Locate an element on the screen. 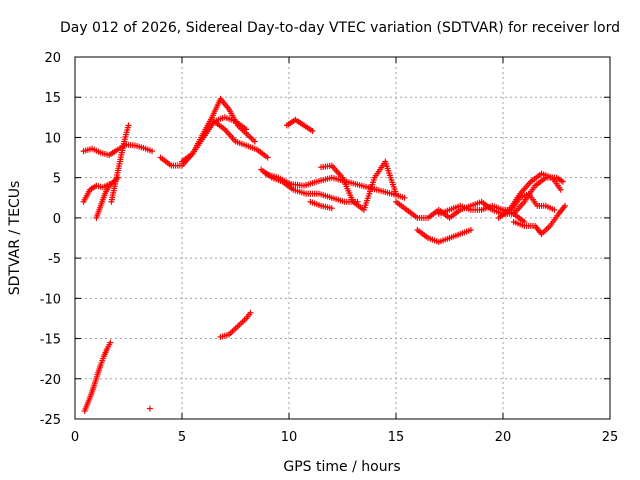 The image size is (640, 480). x-tick-label: 15 is located at coordinates (396, 437).